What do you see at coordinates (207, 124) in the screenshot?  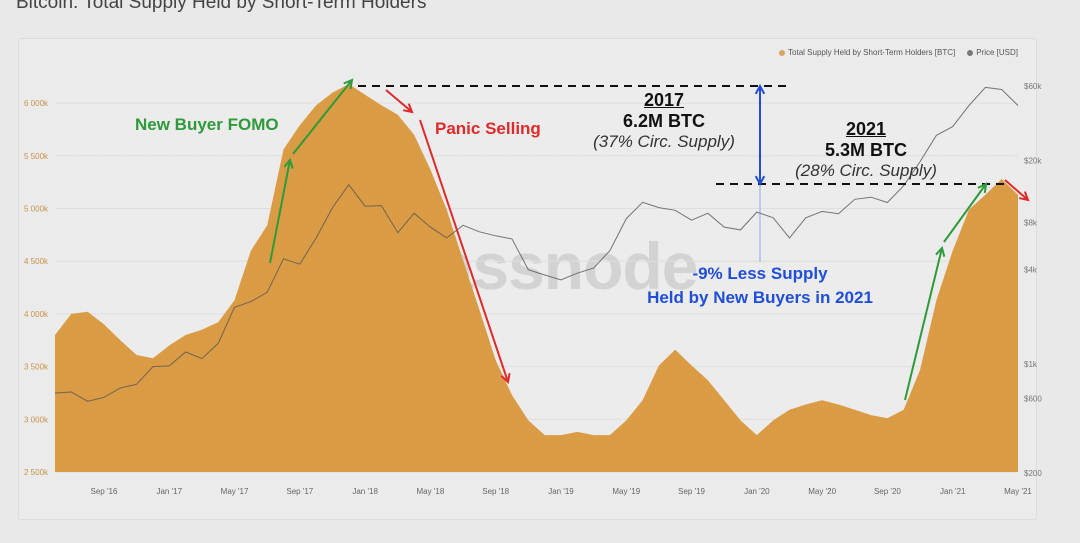 I see `annotation-fomo: New Buyer FOMO` at bounding box center [207, 124].